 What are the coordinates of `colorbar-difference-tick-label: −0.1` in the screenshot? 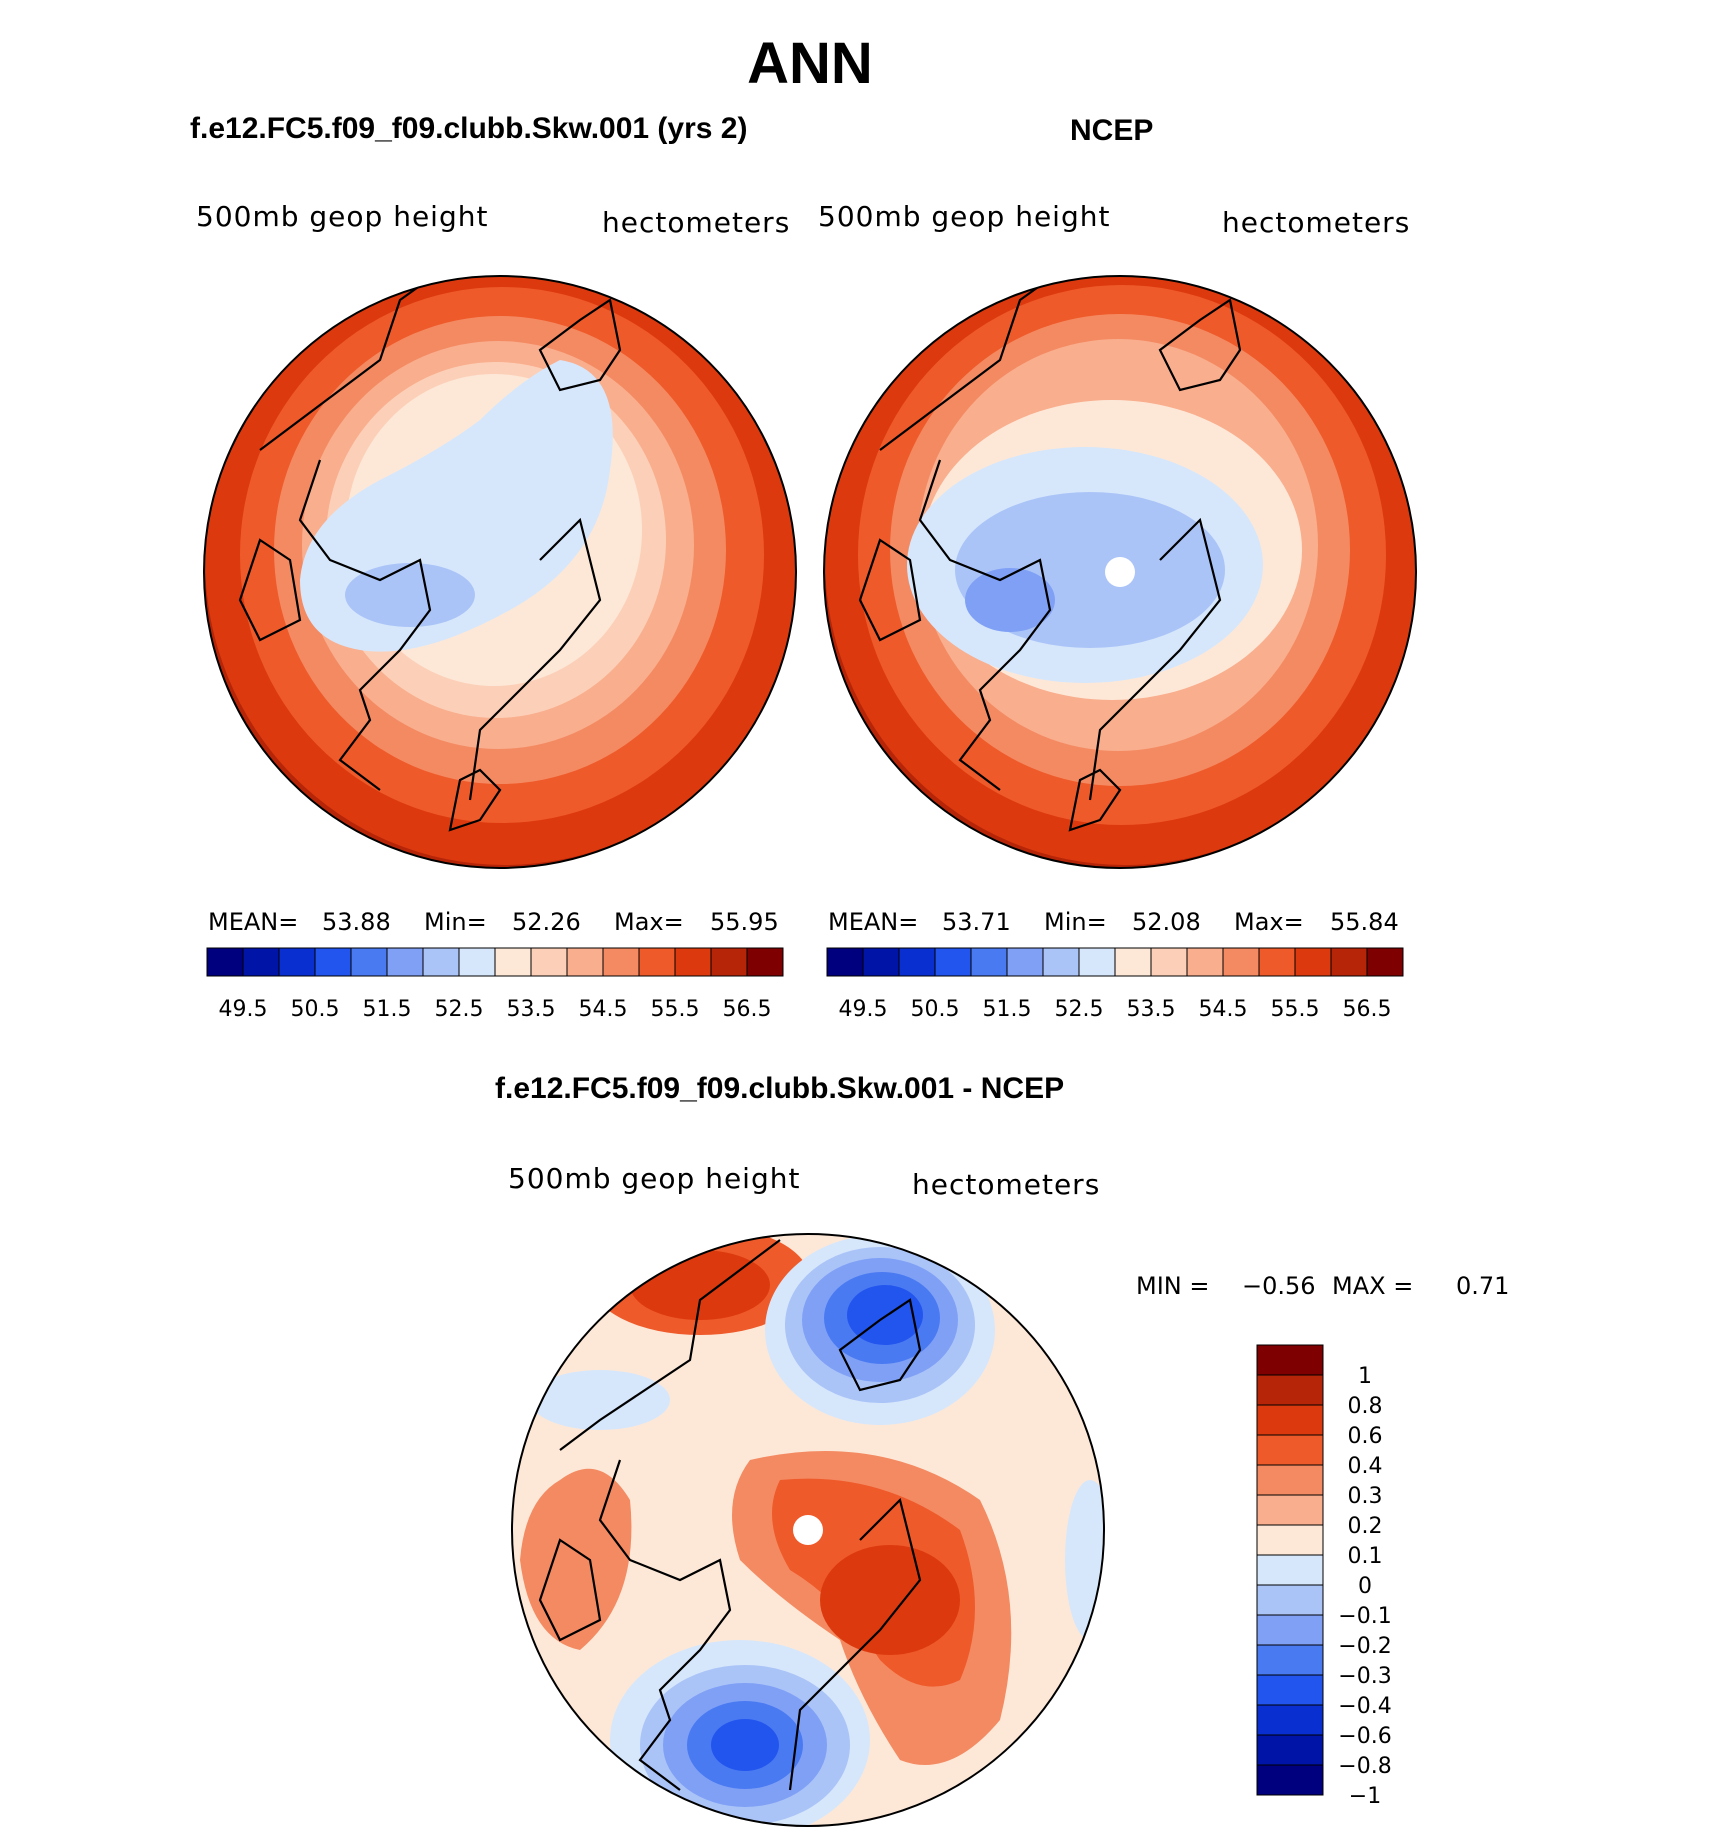 It's located at (1364, 1616).